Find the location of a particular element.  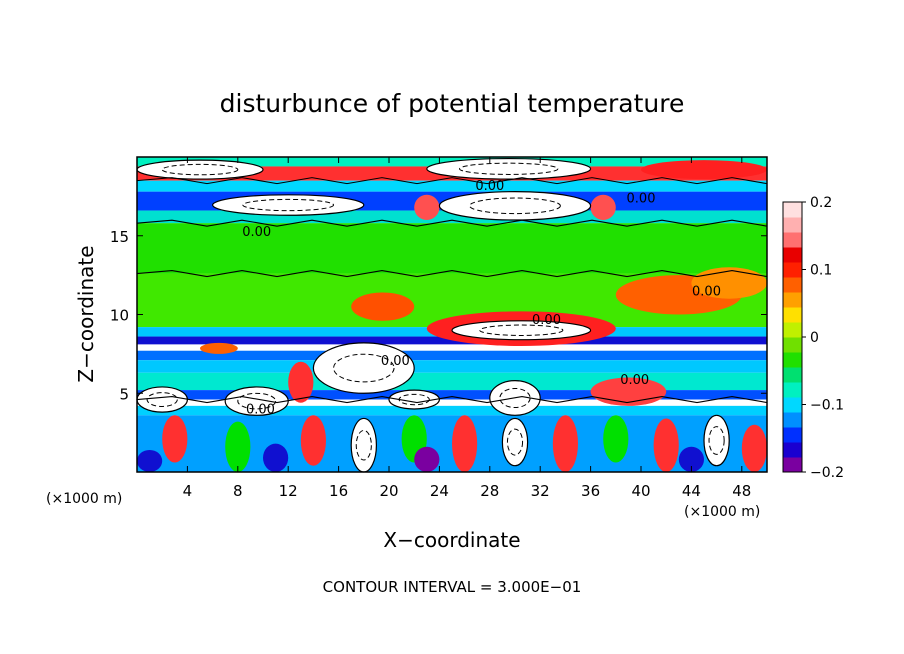

colorbar-tick-label-3: −0.1 is located at coordinates (827, 406).